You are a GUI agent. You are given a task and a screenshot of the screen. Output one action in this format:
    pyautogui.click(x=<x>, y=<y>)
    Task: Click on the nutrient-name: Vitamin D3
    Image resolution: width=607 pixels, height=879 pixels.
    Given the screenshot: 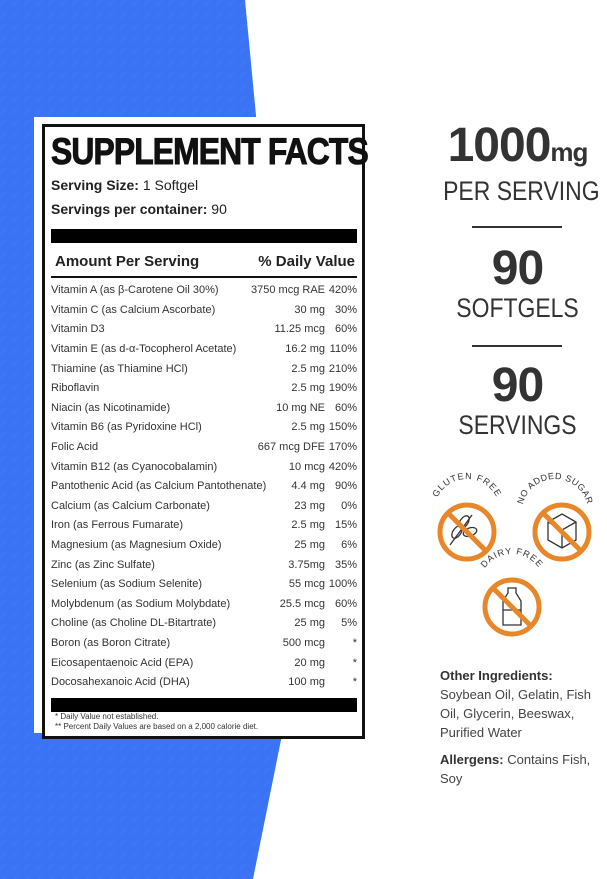 What is the action you would take?
    pyautogui.click(x=78, y=329)
    